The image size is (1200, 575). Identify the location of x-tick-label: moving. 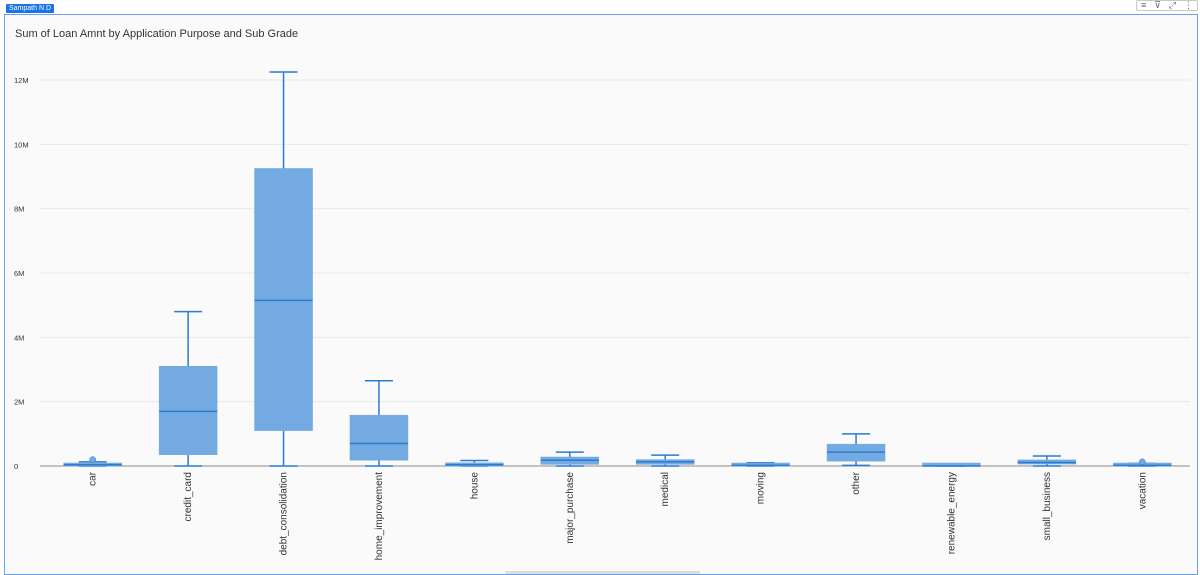
(761, 488).